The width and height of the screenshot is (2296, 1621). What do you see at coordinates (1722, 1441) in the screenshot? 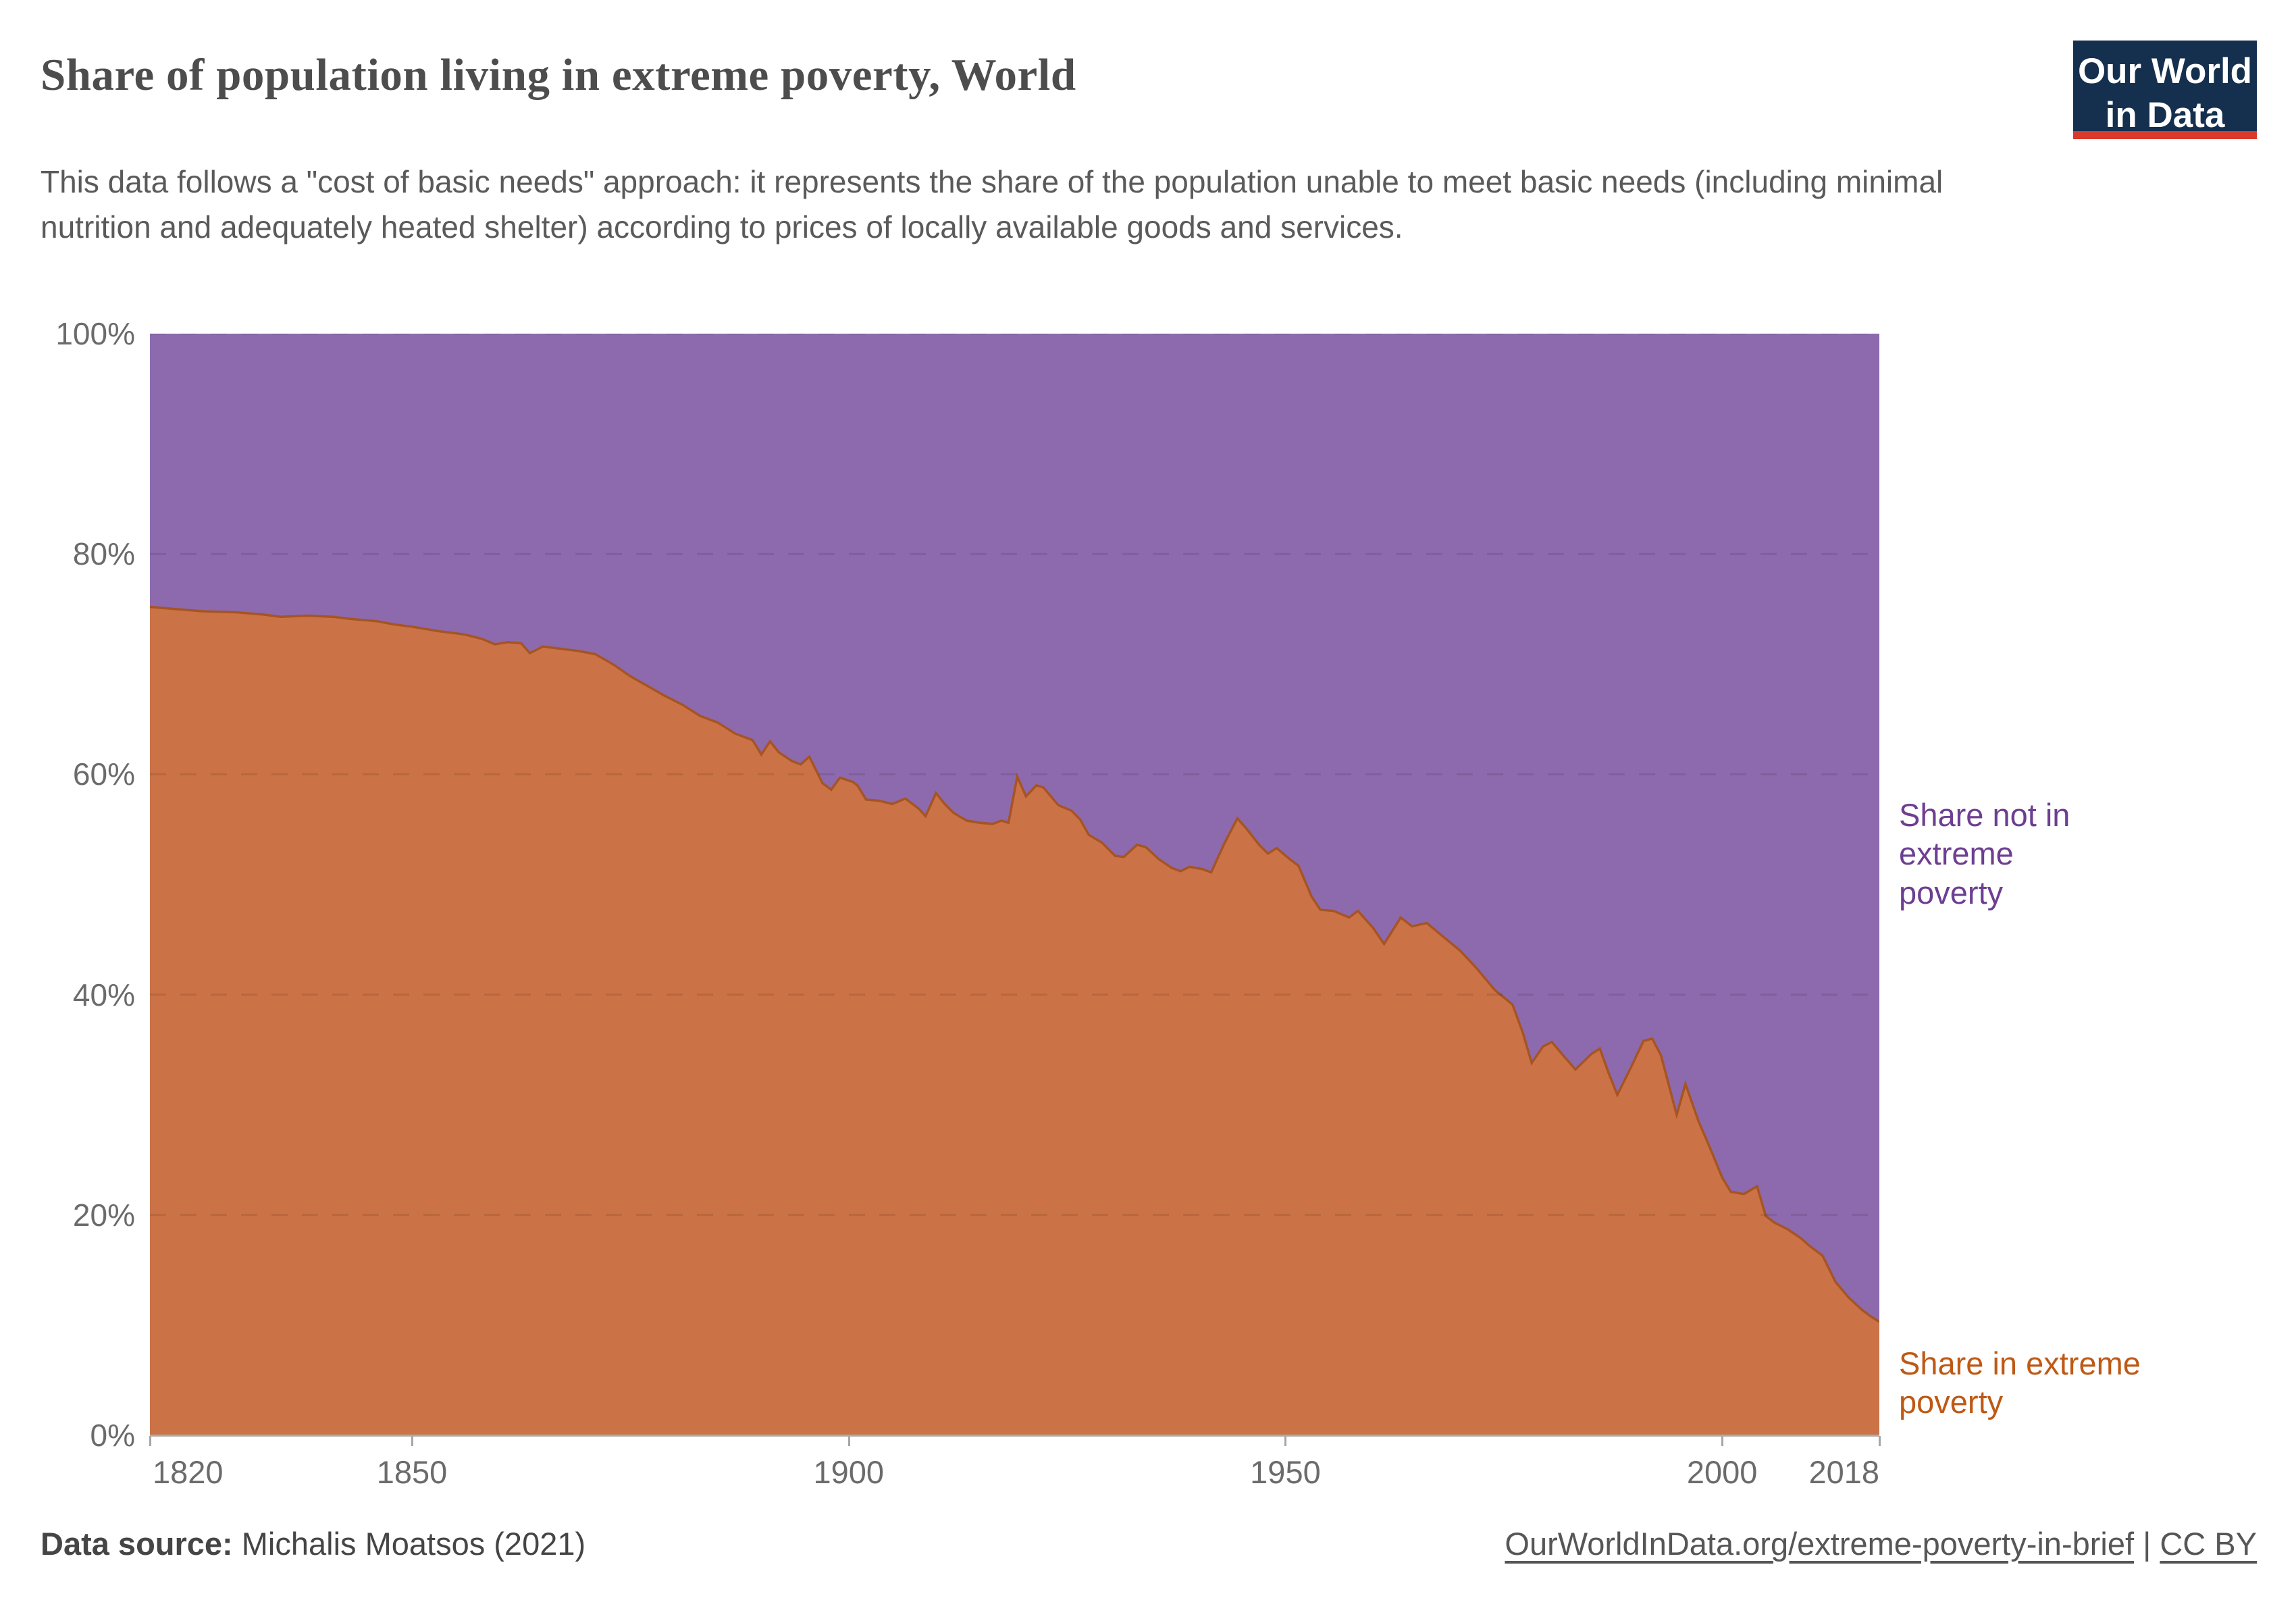
I see `x-axis-tick-2000` at bounding box center [1722, 1441].